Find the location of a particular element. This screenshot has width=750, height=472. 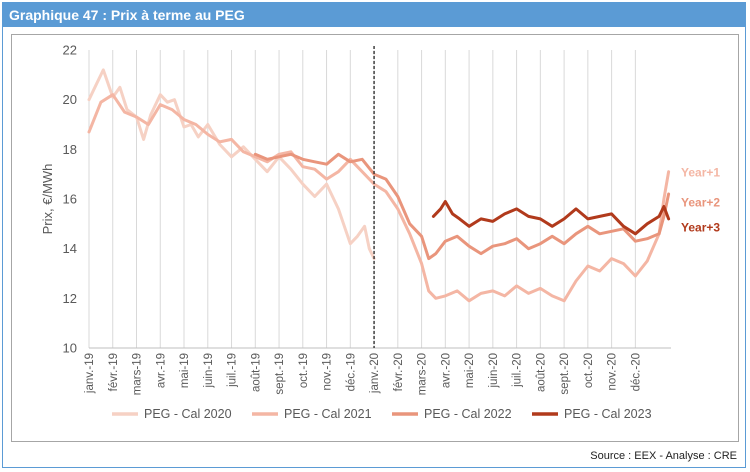

end-label: Year+3 is located at coordinates (700, 227).